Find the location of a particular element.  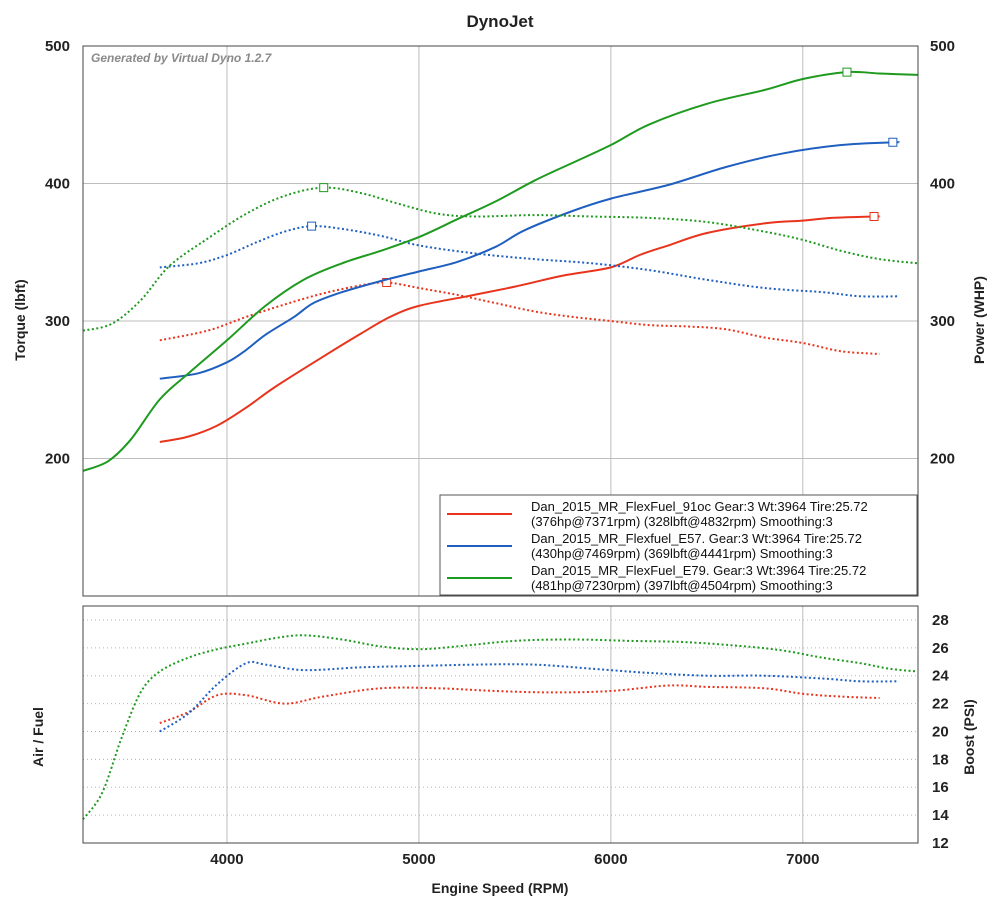

power-tick-label-300: 300 is located at coordinates (942, 321).